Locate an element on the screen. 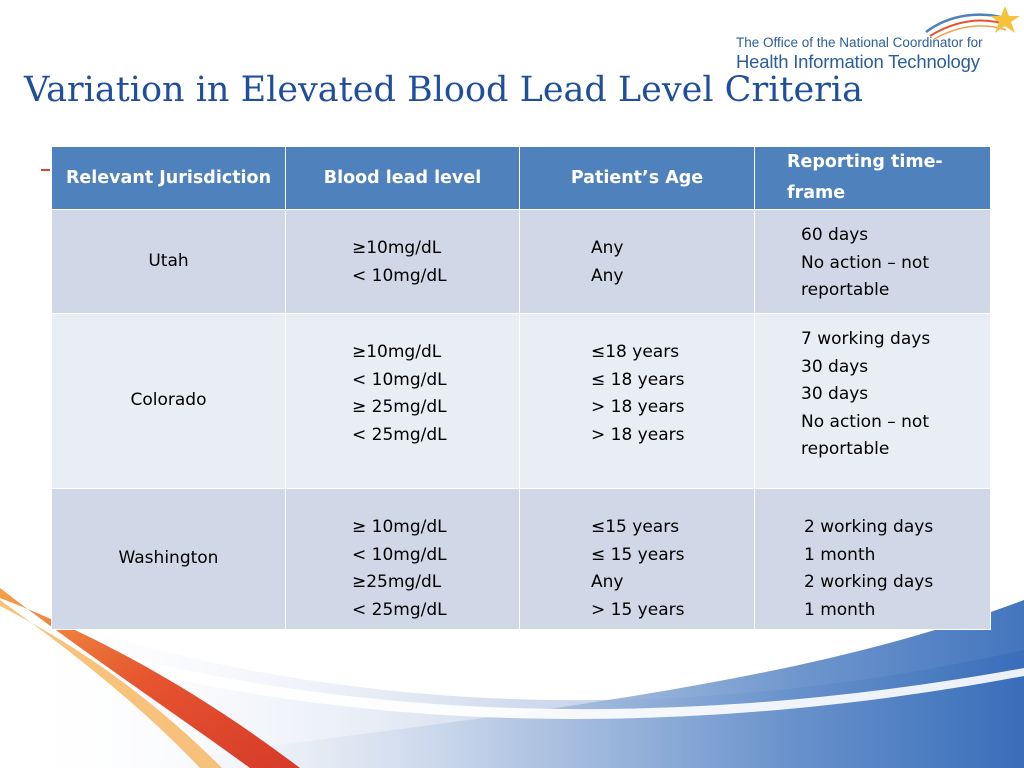 The width and height of the screenshot is (1024, 768). age-line: ≤18 years is located at coordinates (635, 352).